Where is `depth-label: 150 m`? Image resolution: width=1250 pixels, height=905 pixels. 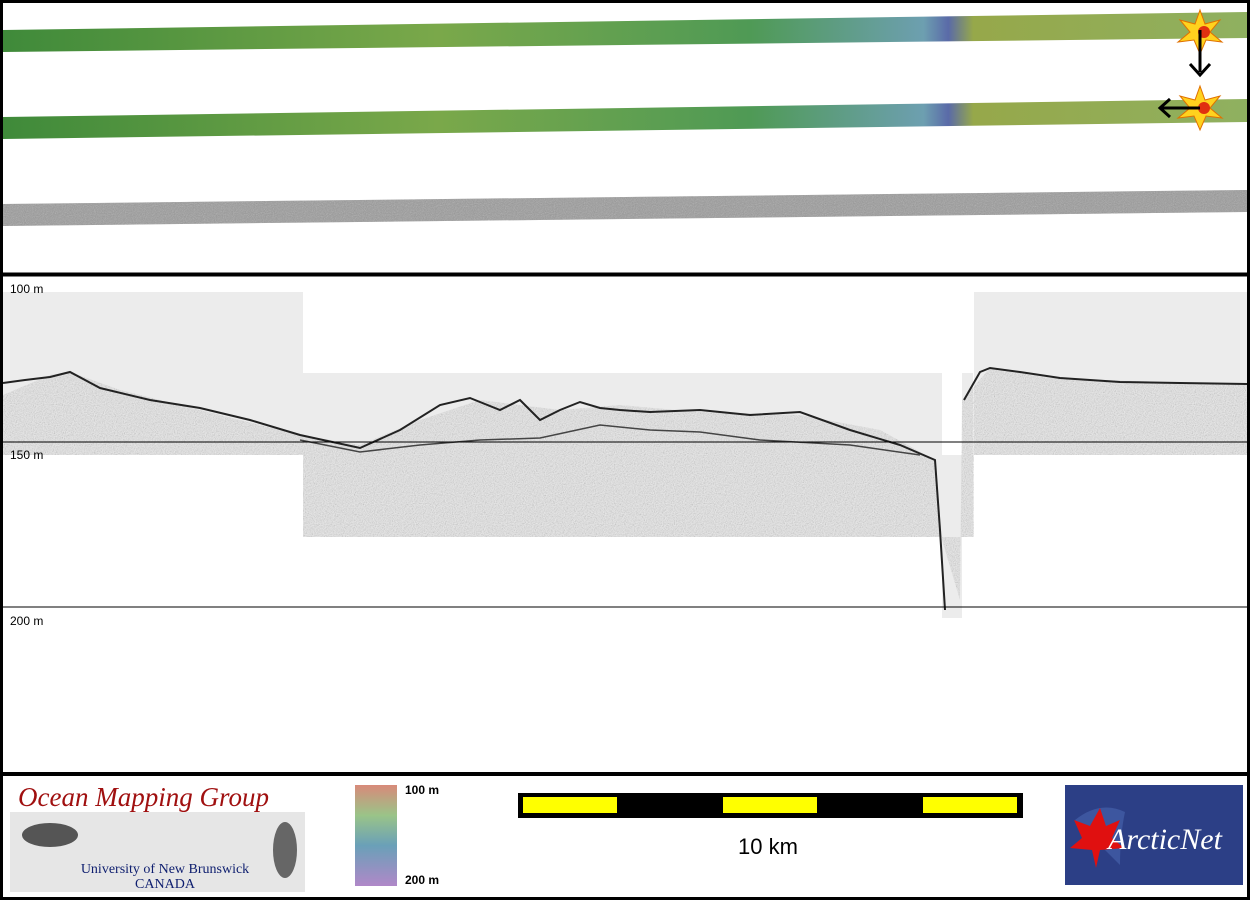 depth-label: 150 m is located at coordinates (26, 455).